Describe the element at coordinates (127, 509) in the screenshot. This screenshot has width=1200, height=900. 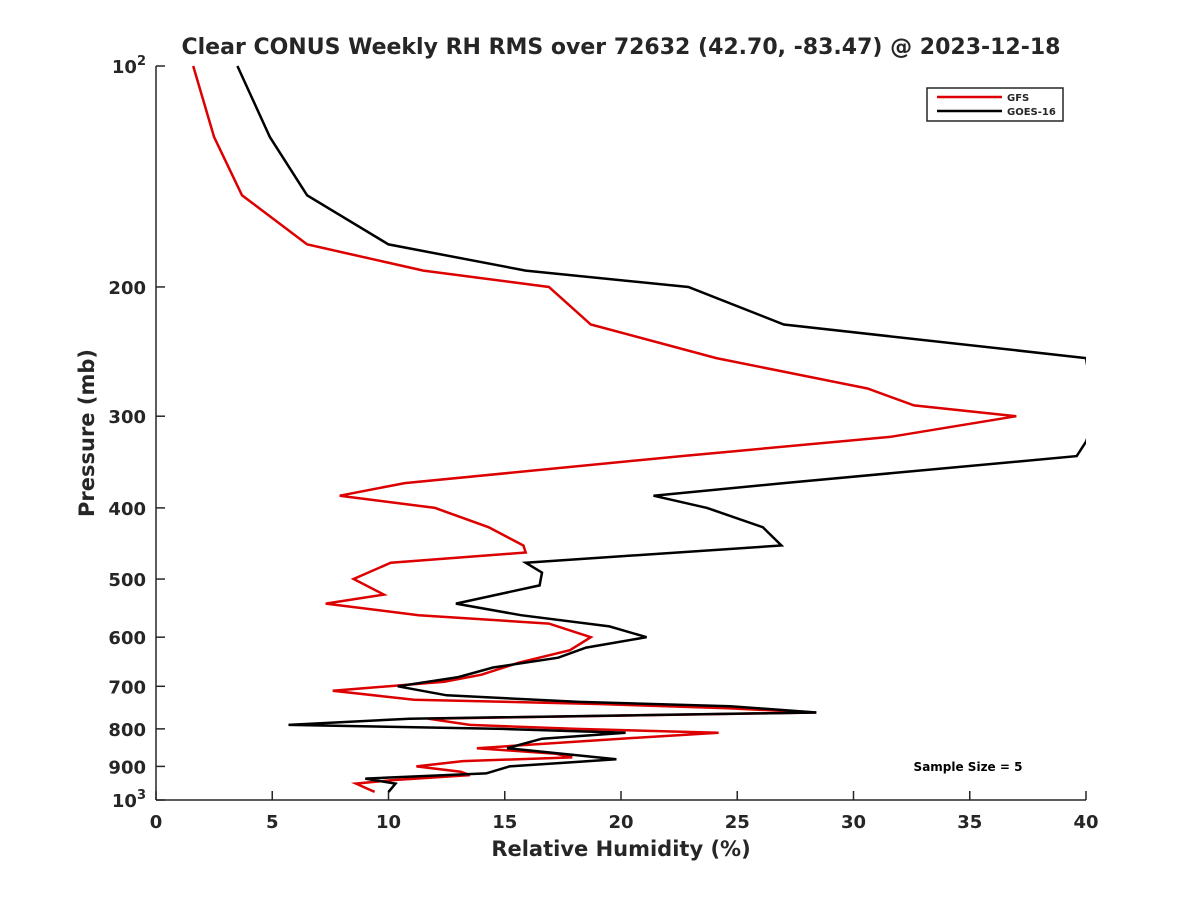
I see `y-tick-label: 400` at that location.